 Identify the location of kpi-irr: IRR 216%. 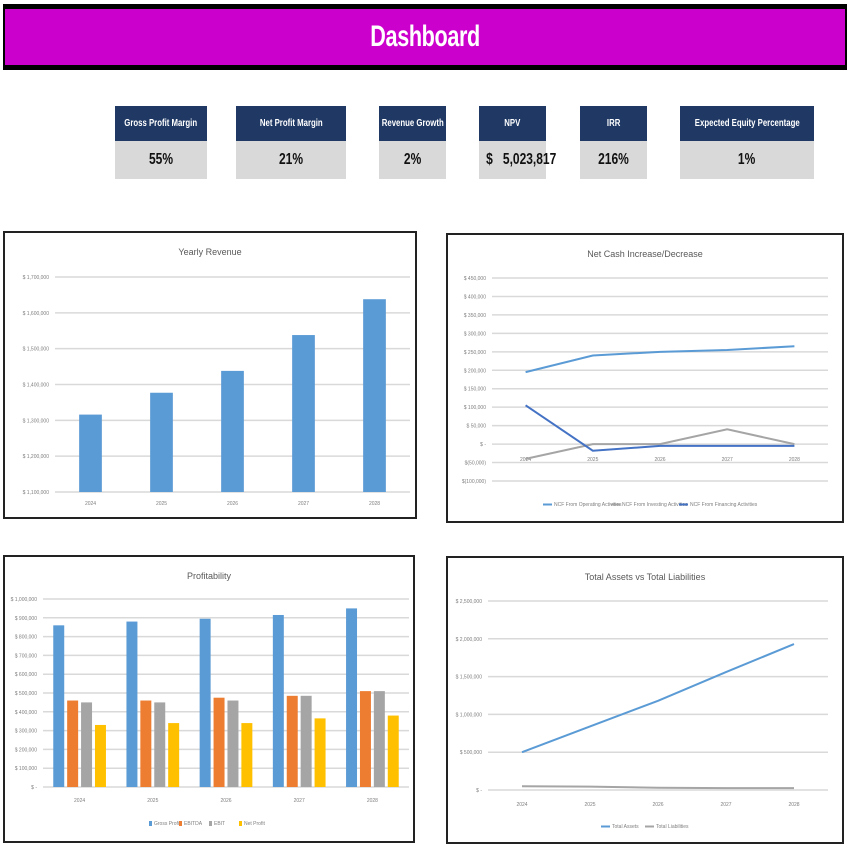
(613, 142).